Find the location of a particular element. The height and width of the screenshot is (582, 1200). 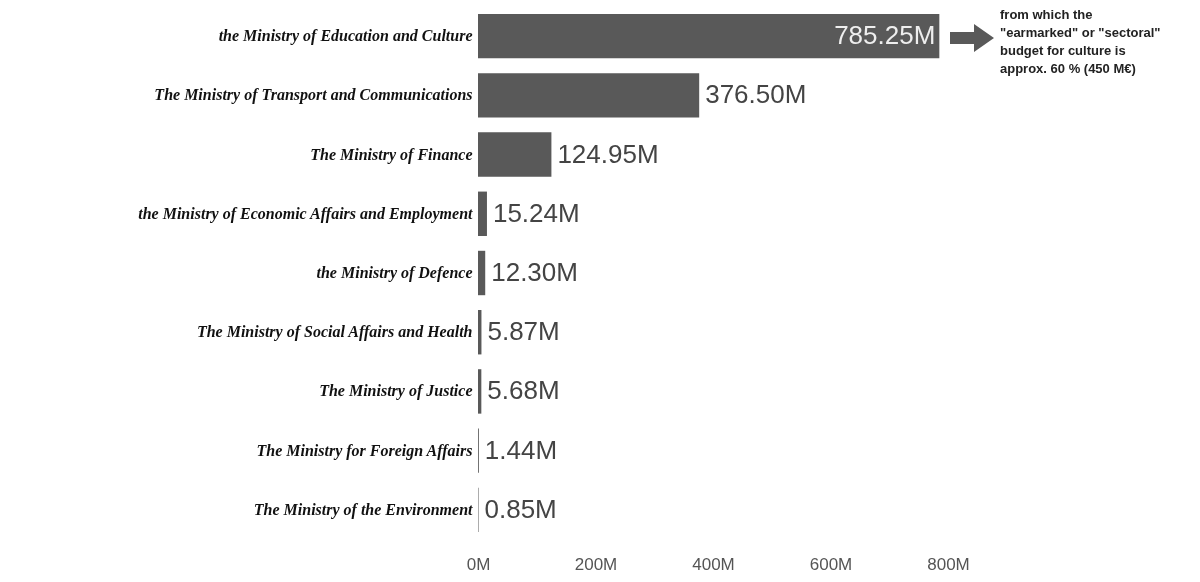

x-tick-label: 200M is located at coordinates (596, 564).